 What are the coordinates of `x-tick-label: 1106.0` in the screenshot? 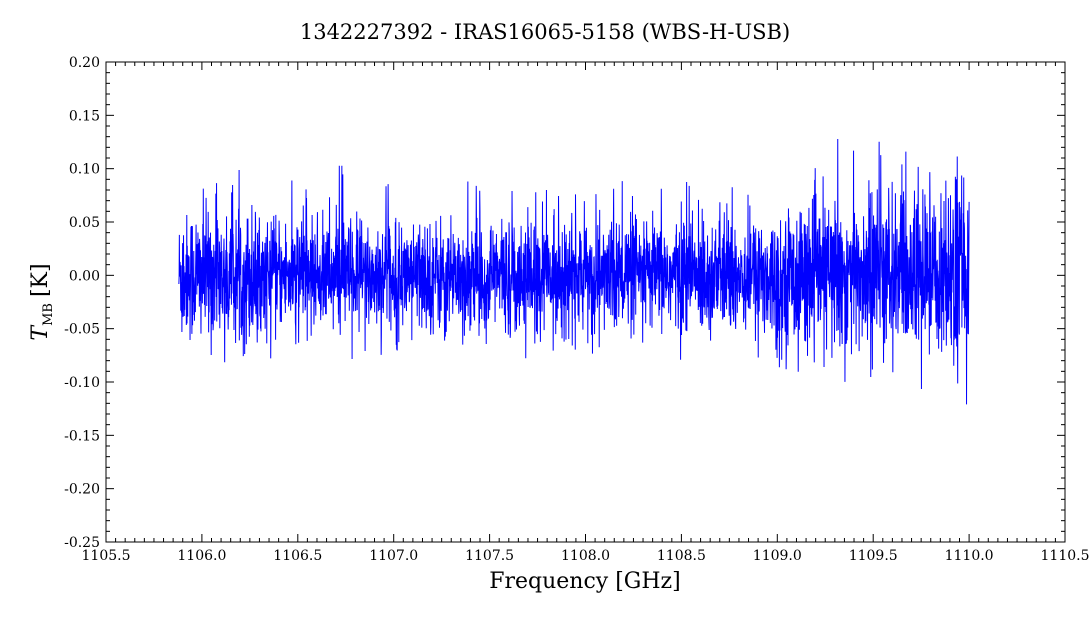 It's located at (201, 556).